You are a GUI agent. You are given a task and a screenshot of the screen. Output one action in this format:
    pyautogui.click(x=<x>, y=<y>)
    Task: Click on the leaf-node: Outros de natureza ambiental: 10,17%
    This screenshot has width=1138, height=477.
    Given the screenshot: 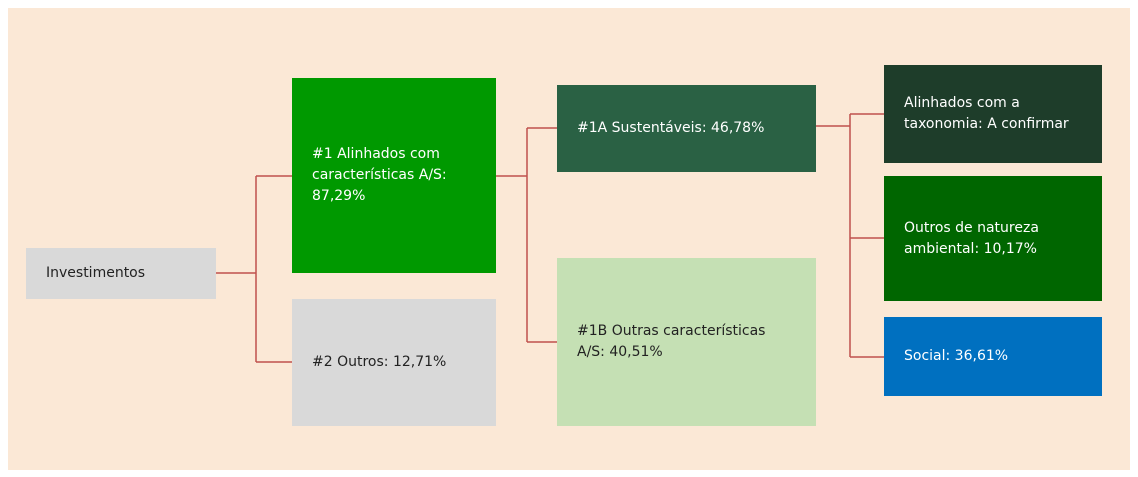 What is the action you would take?
    pyautogui.click(x=993, y=238)
    